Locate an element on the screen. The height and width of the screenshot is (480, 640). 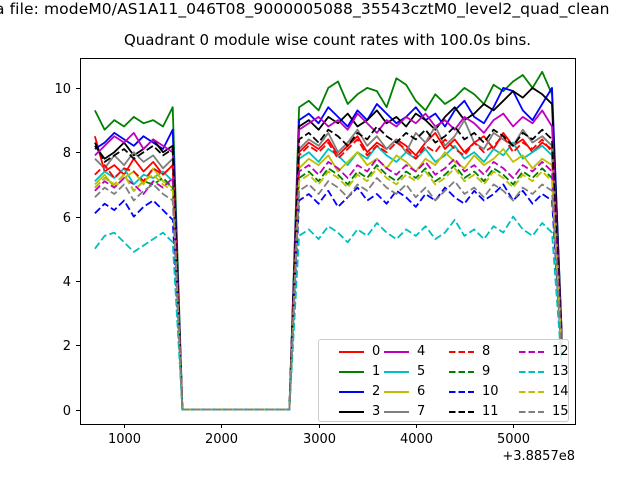
y-tick-label: 0 is located at coordinates (67, 411).